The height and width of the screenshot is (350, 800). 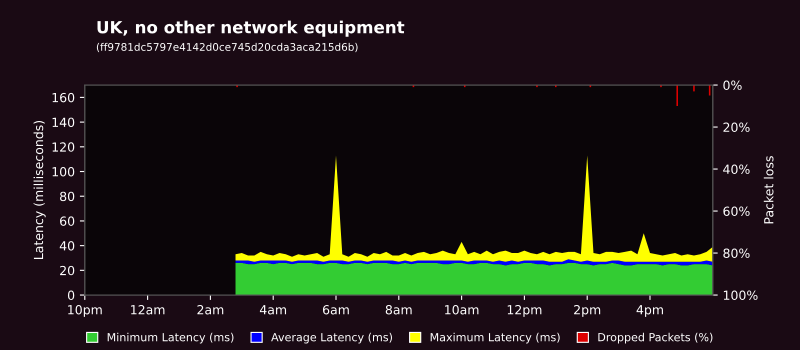 What do you see at coordinates (399, 309) in the screenshot?
I see `x-tick-label: 8am` at bounding box center [399, 309].